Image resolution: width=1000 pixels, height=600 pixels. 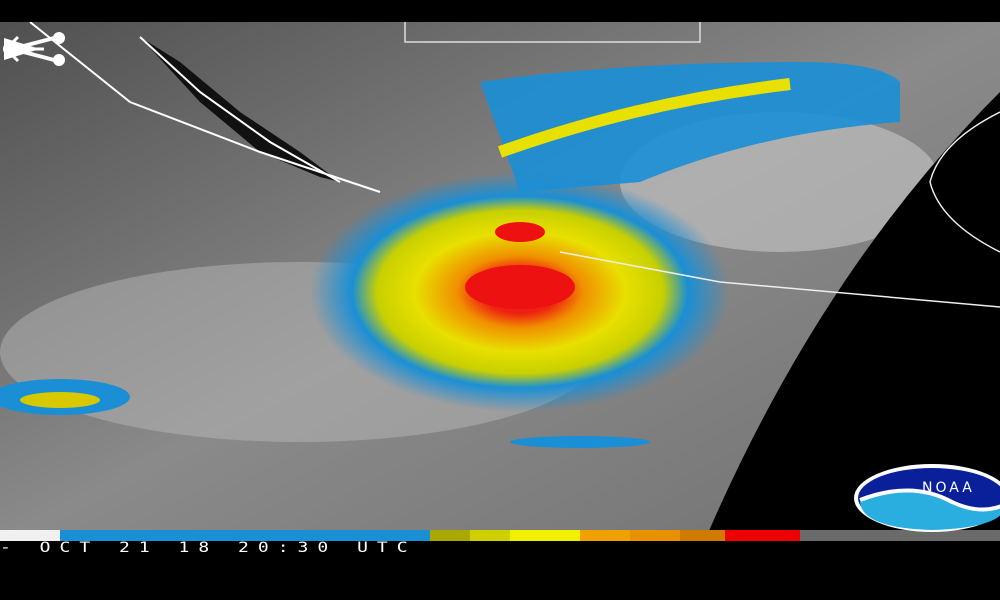 What do you see at coordinates (450, 535) in the screenshot?
I see `scale-olive` at bounding box center [450, 535].